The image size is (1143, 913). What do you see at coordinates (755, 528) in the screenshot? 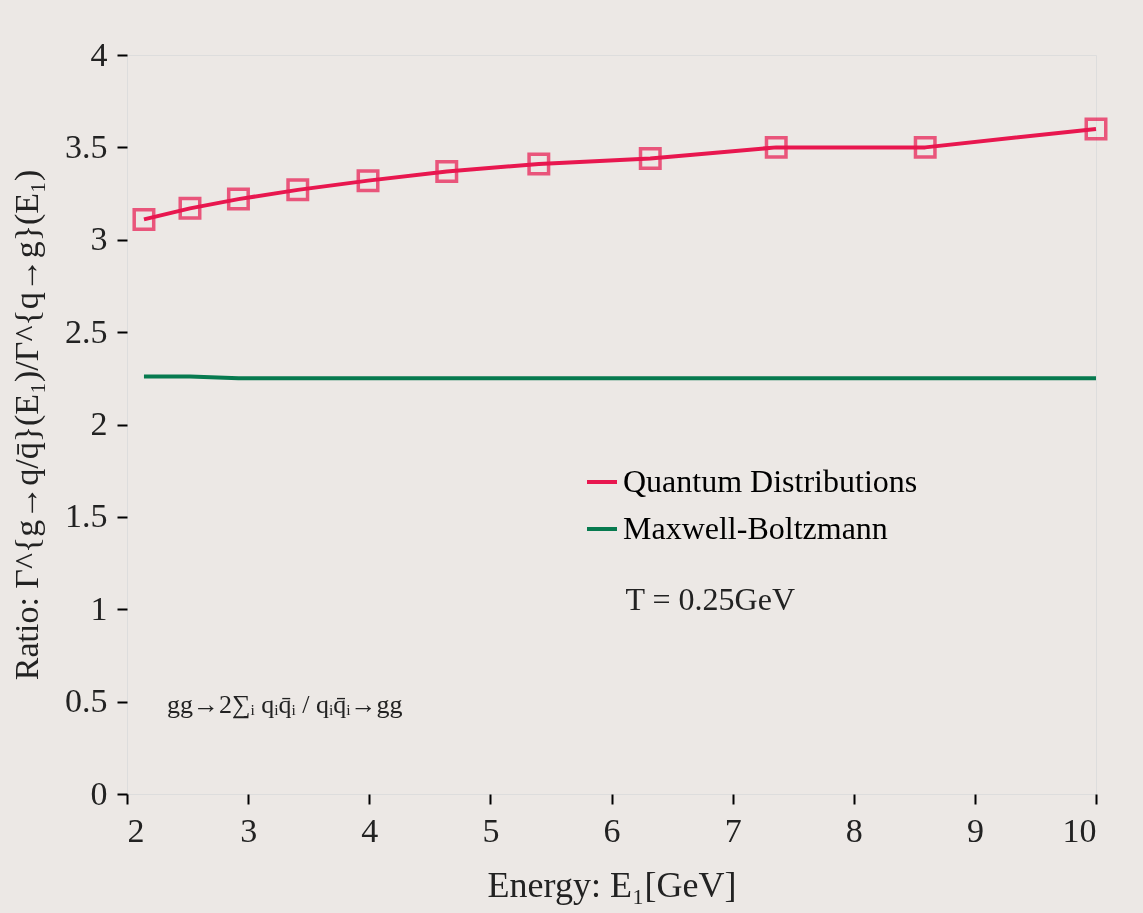
I see `legend-label: Maxwell-Boltzmann` at bounding box center [755, 528].